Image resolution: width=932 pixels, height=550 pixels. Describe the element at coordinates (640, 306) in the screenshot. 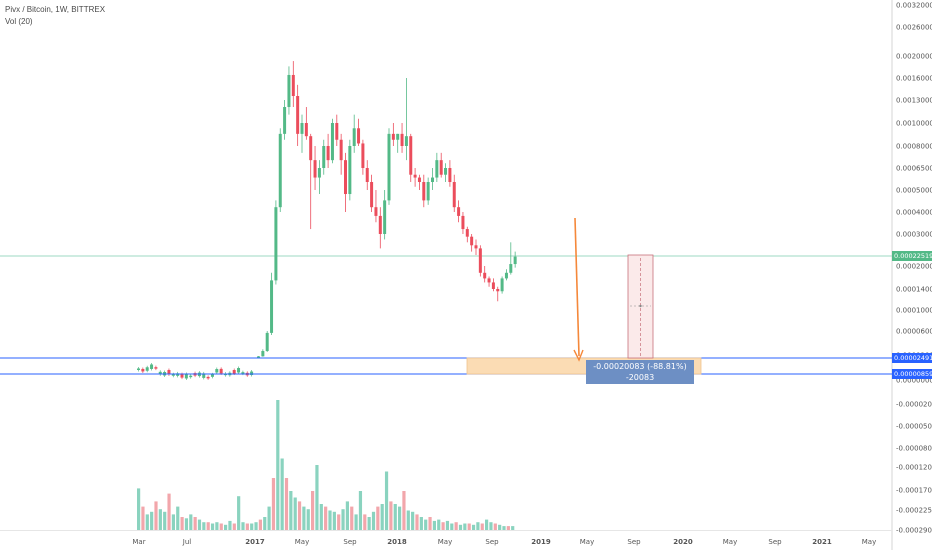

I see `measurement-center-point` at that location.